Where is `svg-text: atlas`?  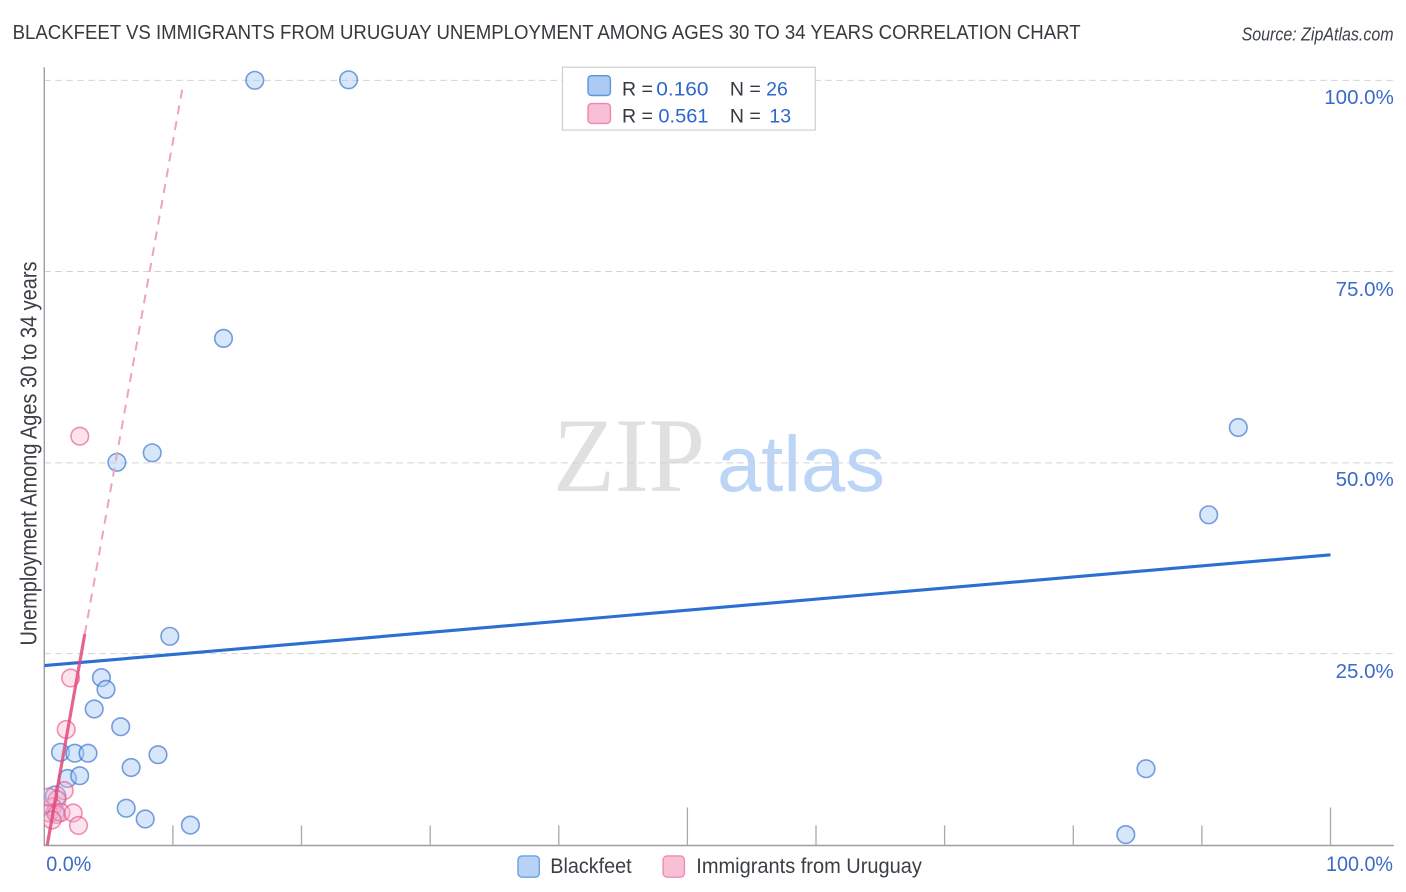
svg-text: atlas is located at coordinates (801, 463).